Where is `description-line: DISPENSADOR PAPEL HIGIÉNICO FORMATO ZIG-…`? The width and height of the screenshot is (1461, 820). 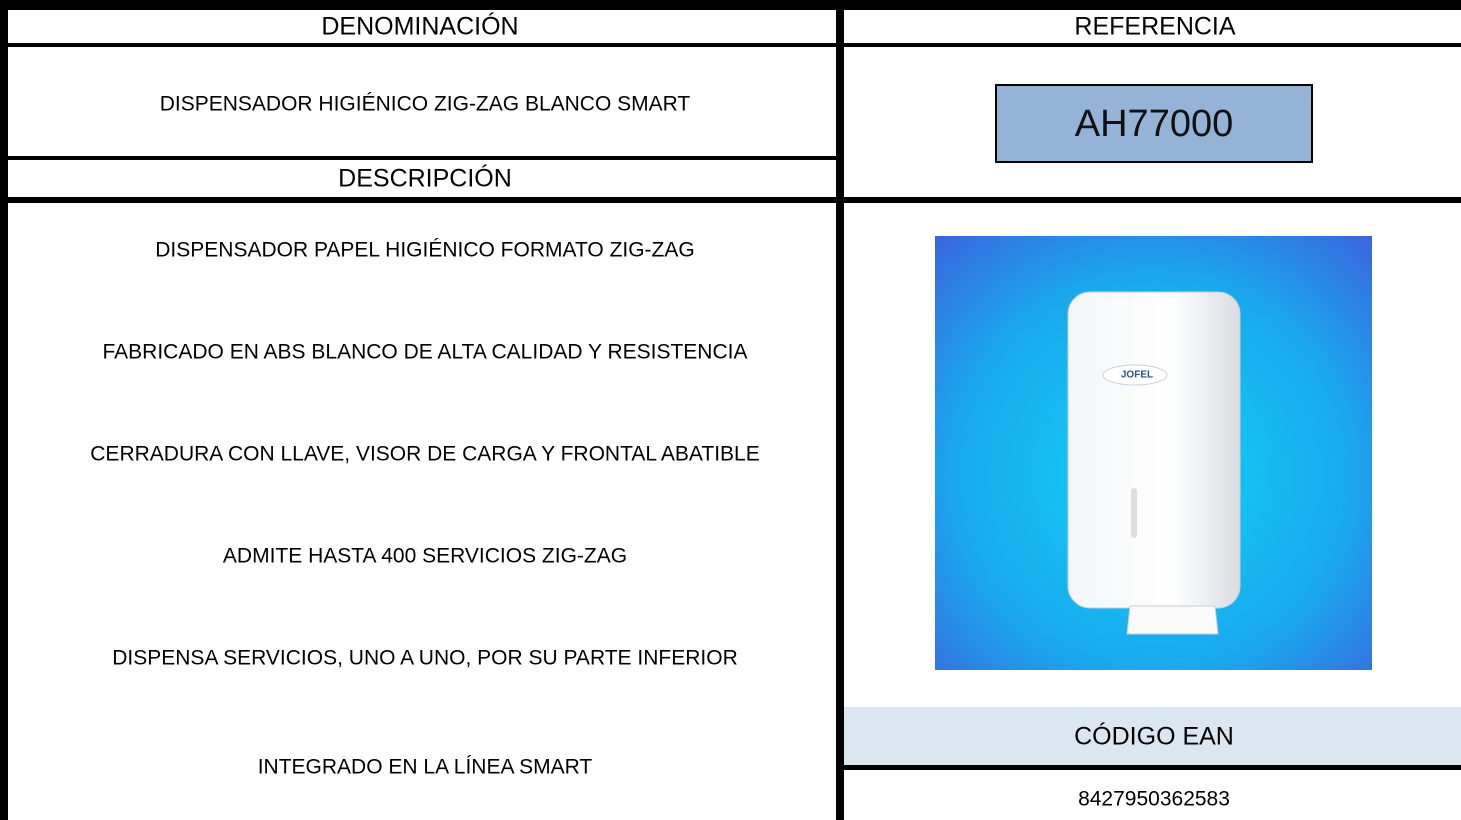
description-line: DISPENSADOR PAPEL HIGIÉNICO FORMATO ZIG-… is located at coordinates (424, 250).